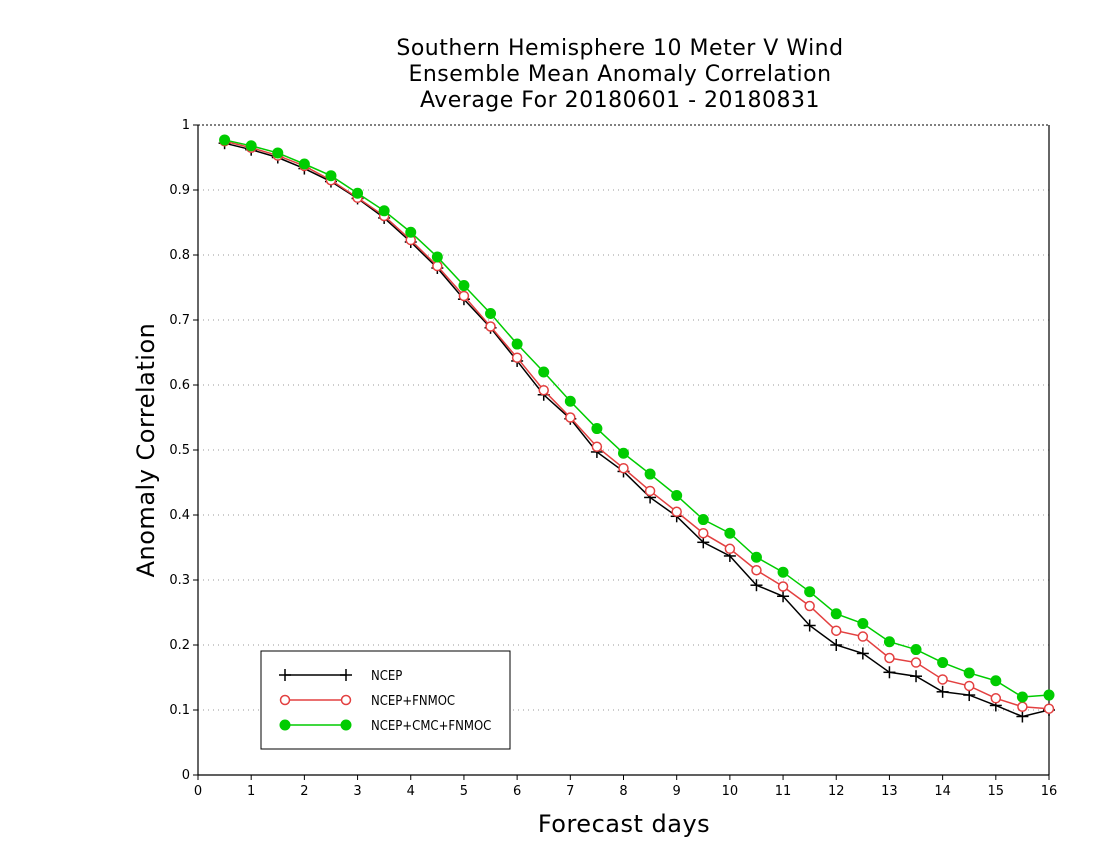 The width and height of the screenshot is (1100, 850). I want to click on y-tick-label-2: 0.2, so click(179, 645).